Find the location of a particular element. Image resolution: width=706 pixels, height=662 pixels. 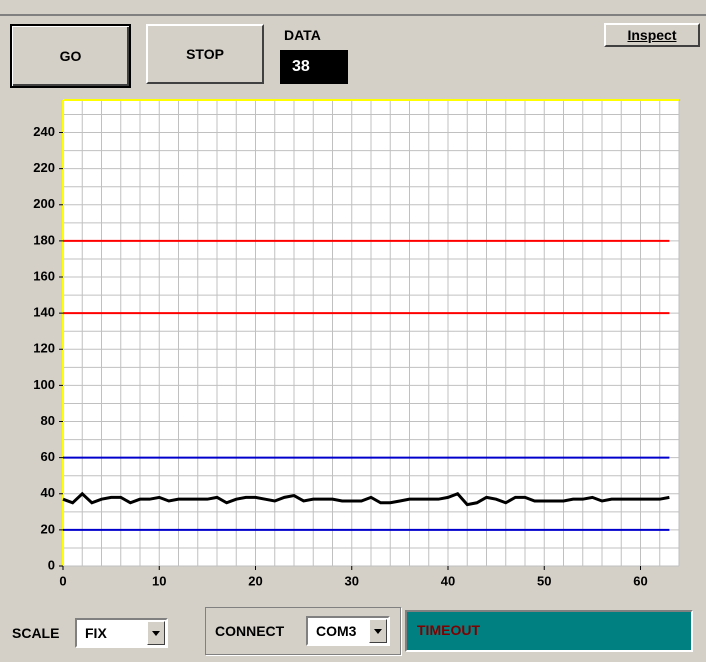

y-tick-label: 240 is located at coordinates (44, 131).